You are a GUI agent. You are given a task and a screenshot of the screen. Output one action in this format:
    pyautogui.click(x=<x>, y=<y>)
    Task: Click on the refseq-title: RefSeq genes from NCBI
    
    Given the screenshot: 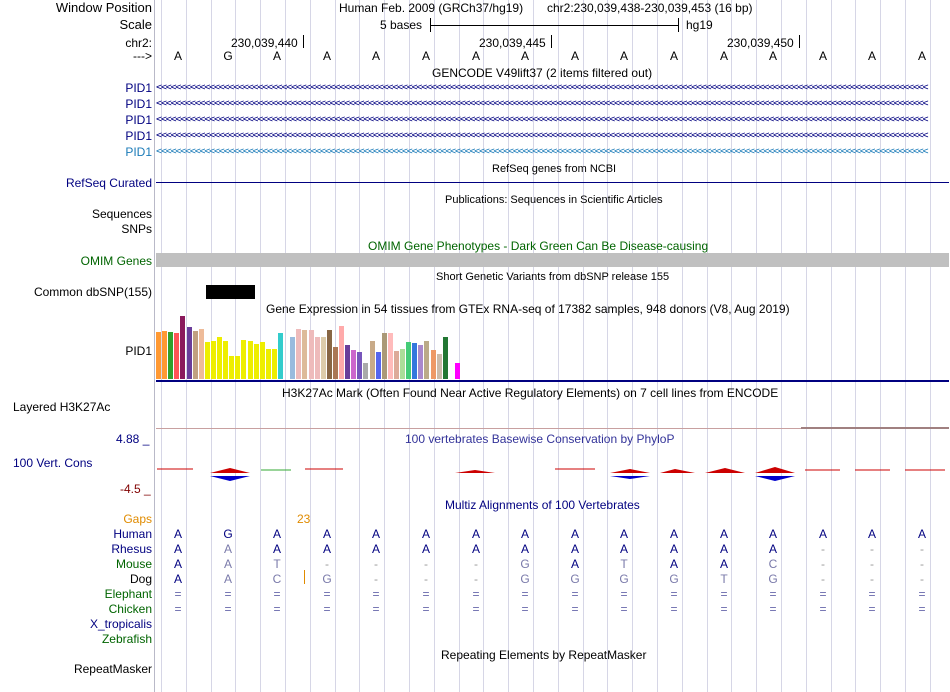 What is the action you would take?
    pyautogui.click(x=554, y=169)
    